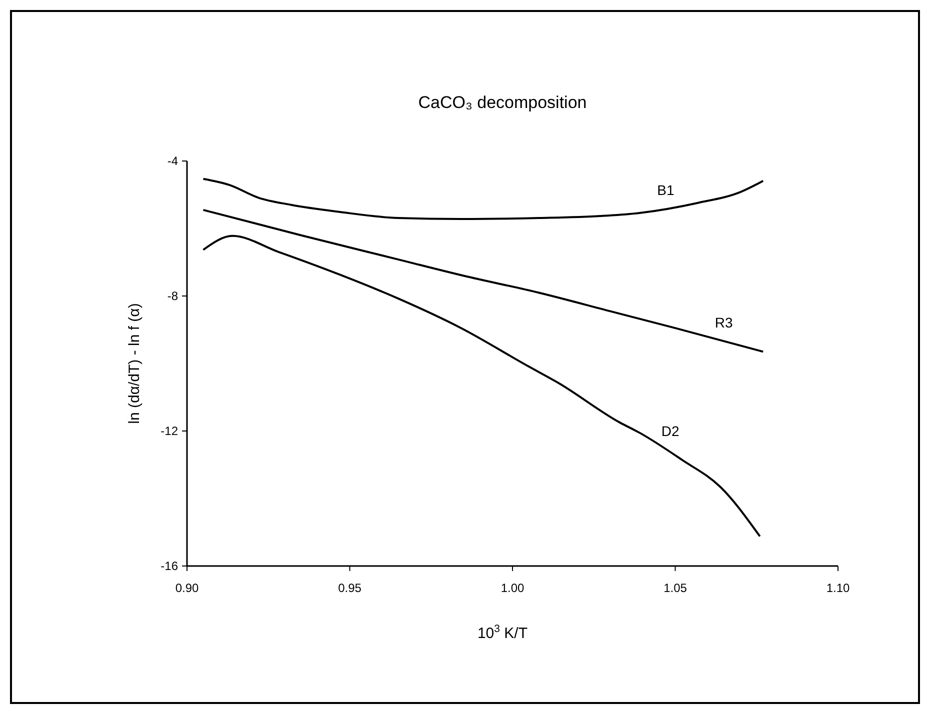  What do you see at coordinates (502, 632) in the screenshot?
I see `x-axis-title: 10$^{3}$ K/T` at bounding box center [502, 632].